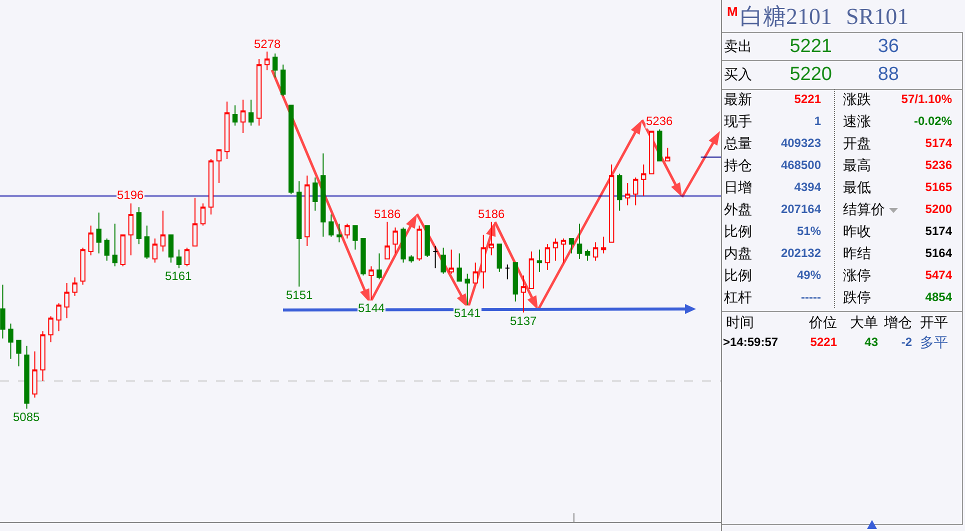 The height and width of the screenshot is (531, 965). I want to click on text: 涨跌, so click(857, 100).